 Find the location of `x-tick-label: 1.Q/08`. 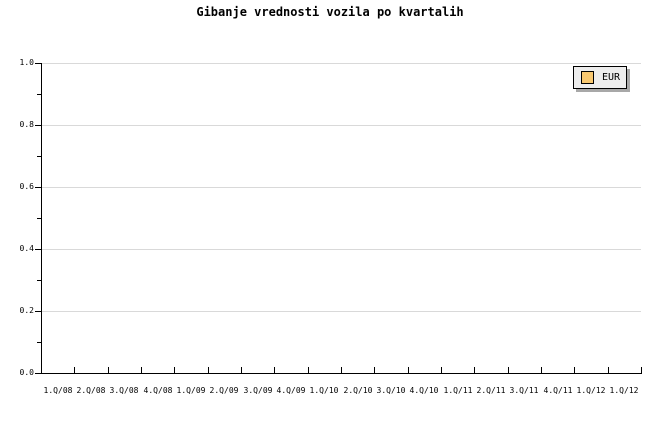

x-tick-label: 1.Q/08 is located at coordinates (58, 390).